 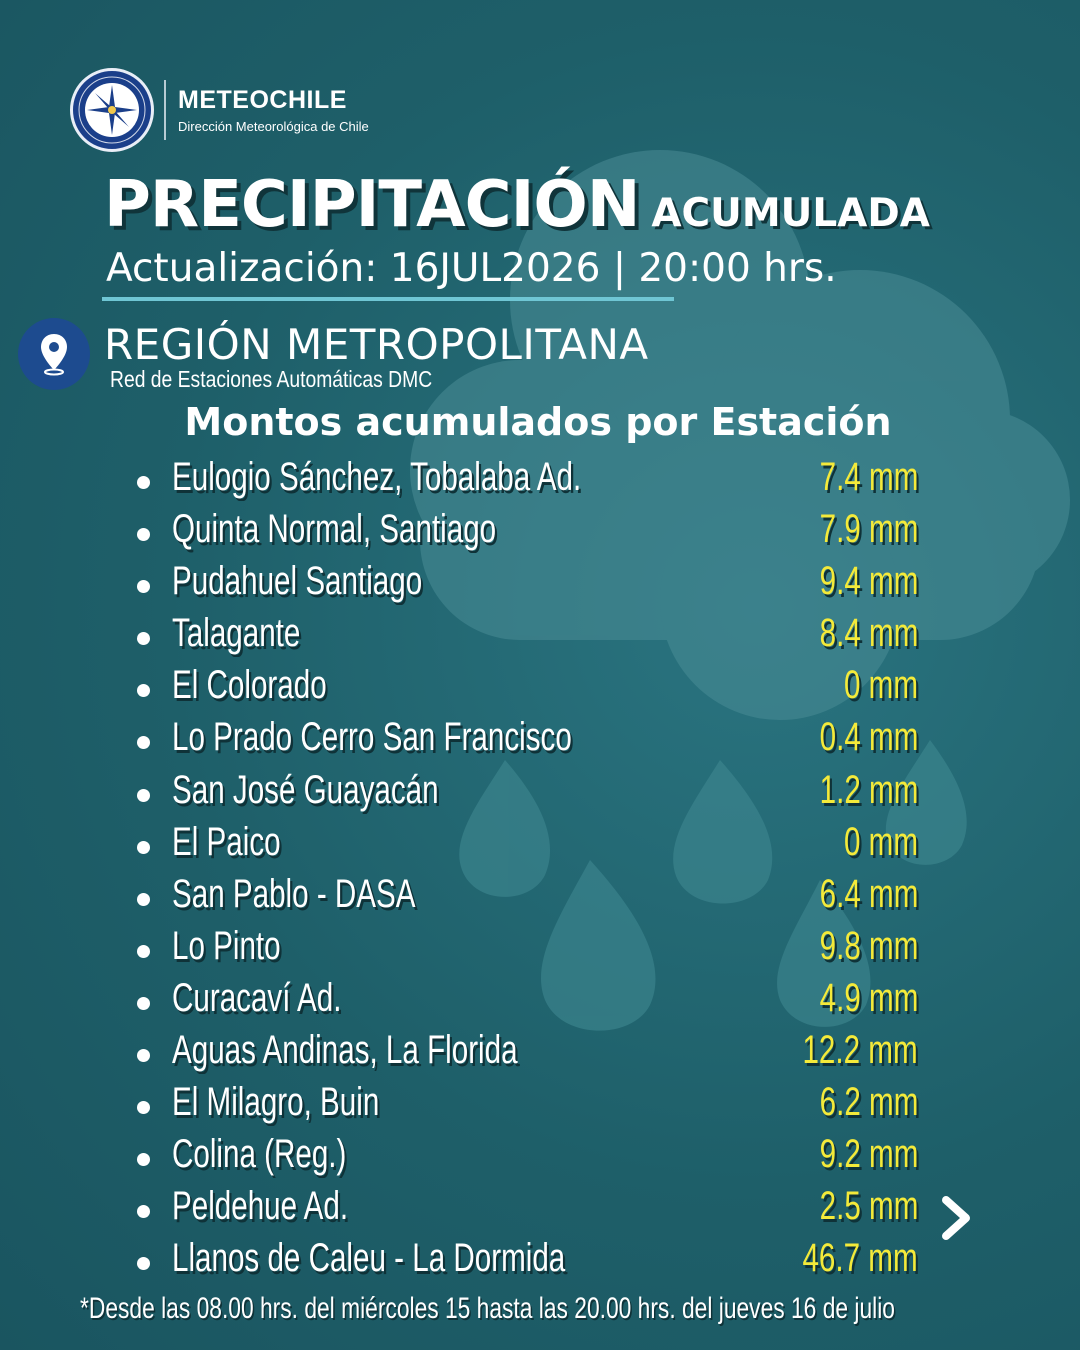 What do you see at coordinates (868, 529) in the screenshot?
I see `station-value: 7.9 mm` at bounding box center [868, 529].